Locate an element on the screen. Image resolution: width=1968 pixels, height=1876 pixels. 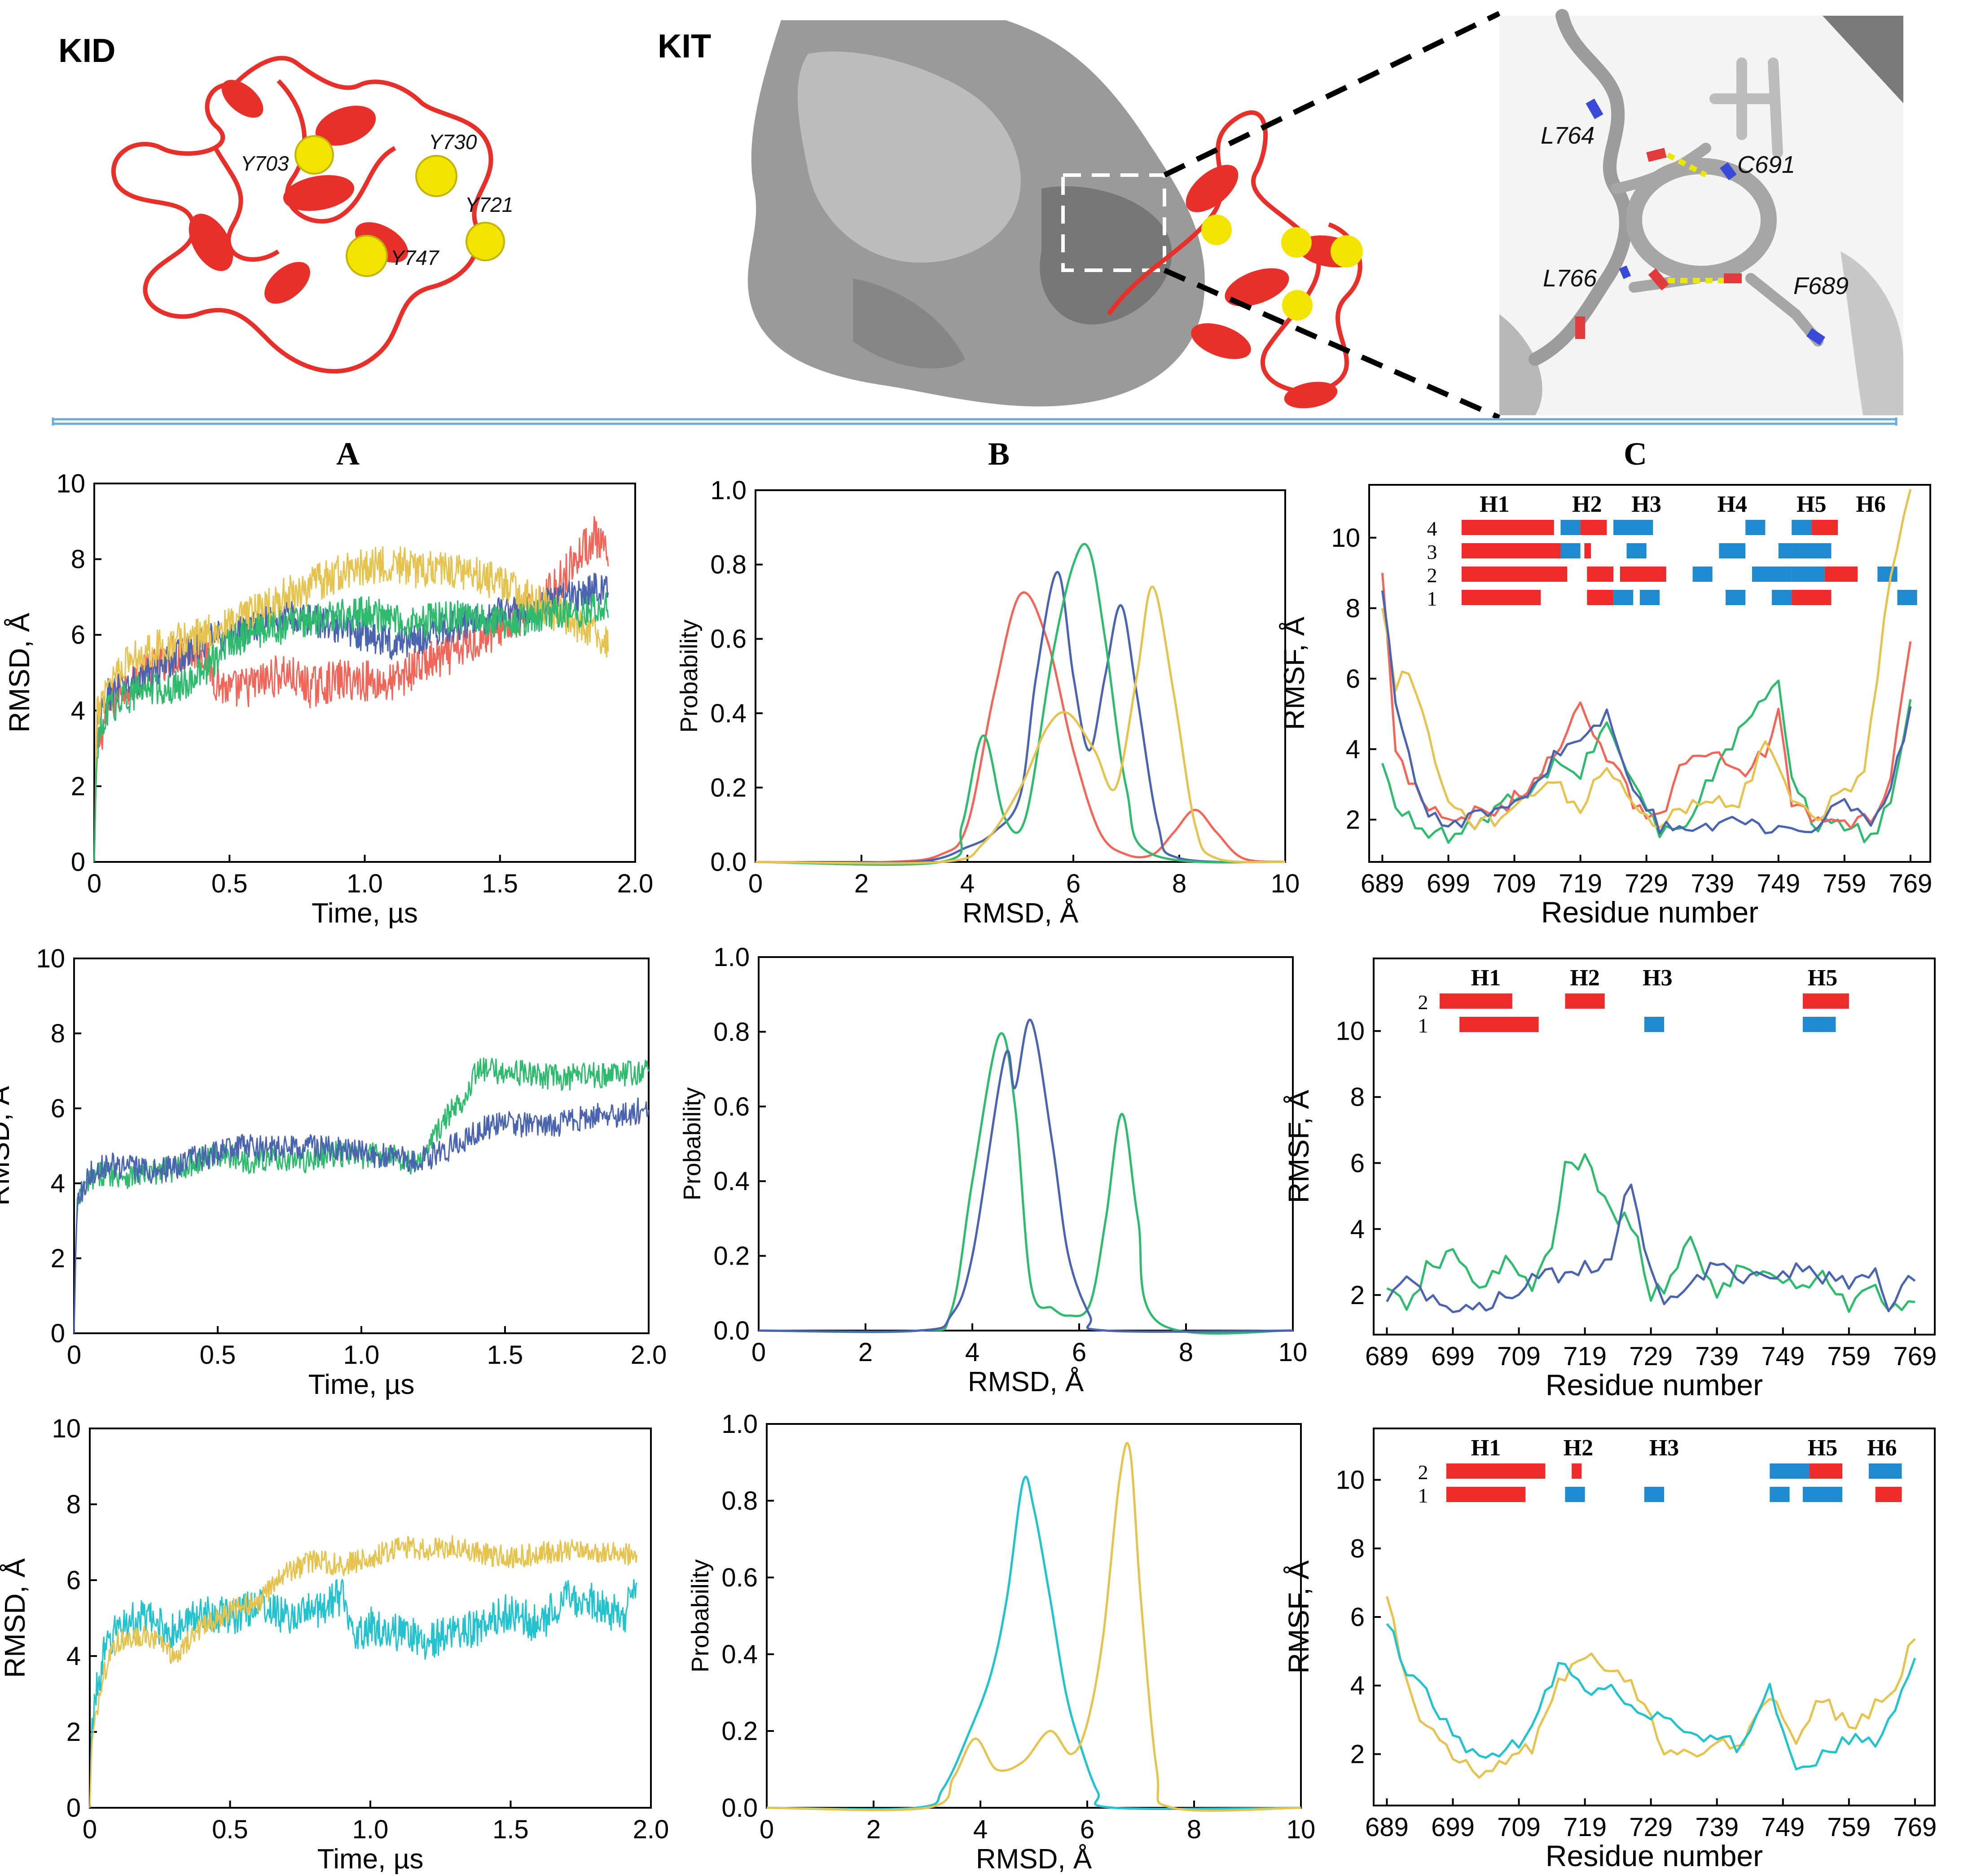
zoom-region-box is located at coordinates (1113, 222).